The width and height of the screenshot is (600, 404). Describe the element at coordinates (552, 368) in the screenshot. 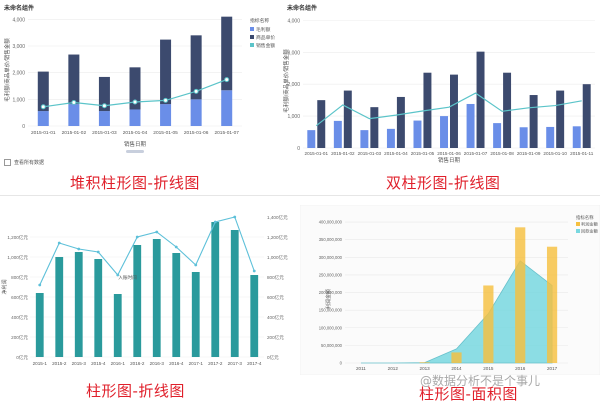

I see `x-tick-label: 2017` at that location.